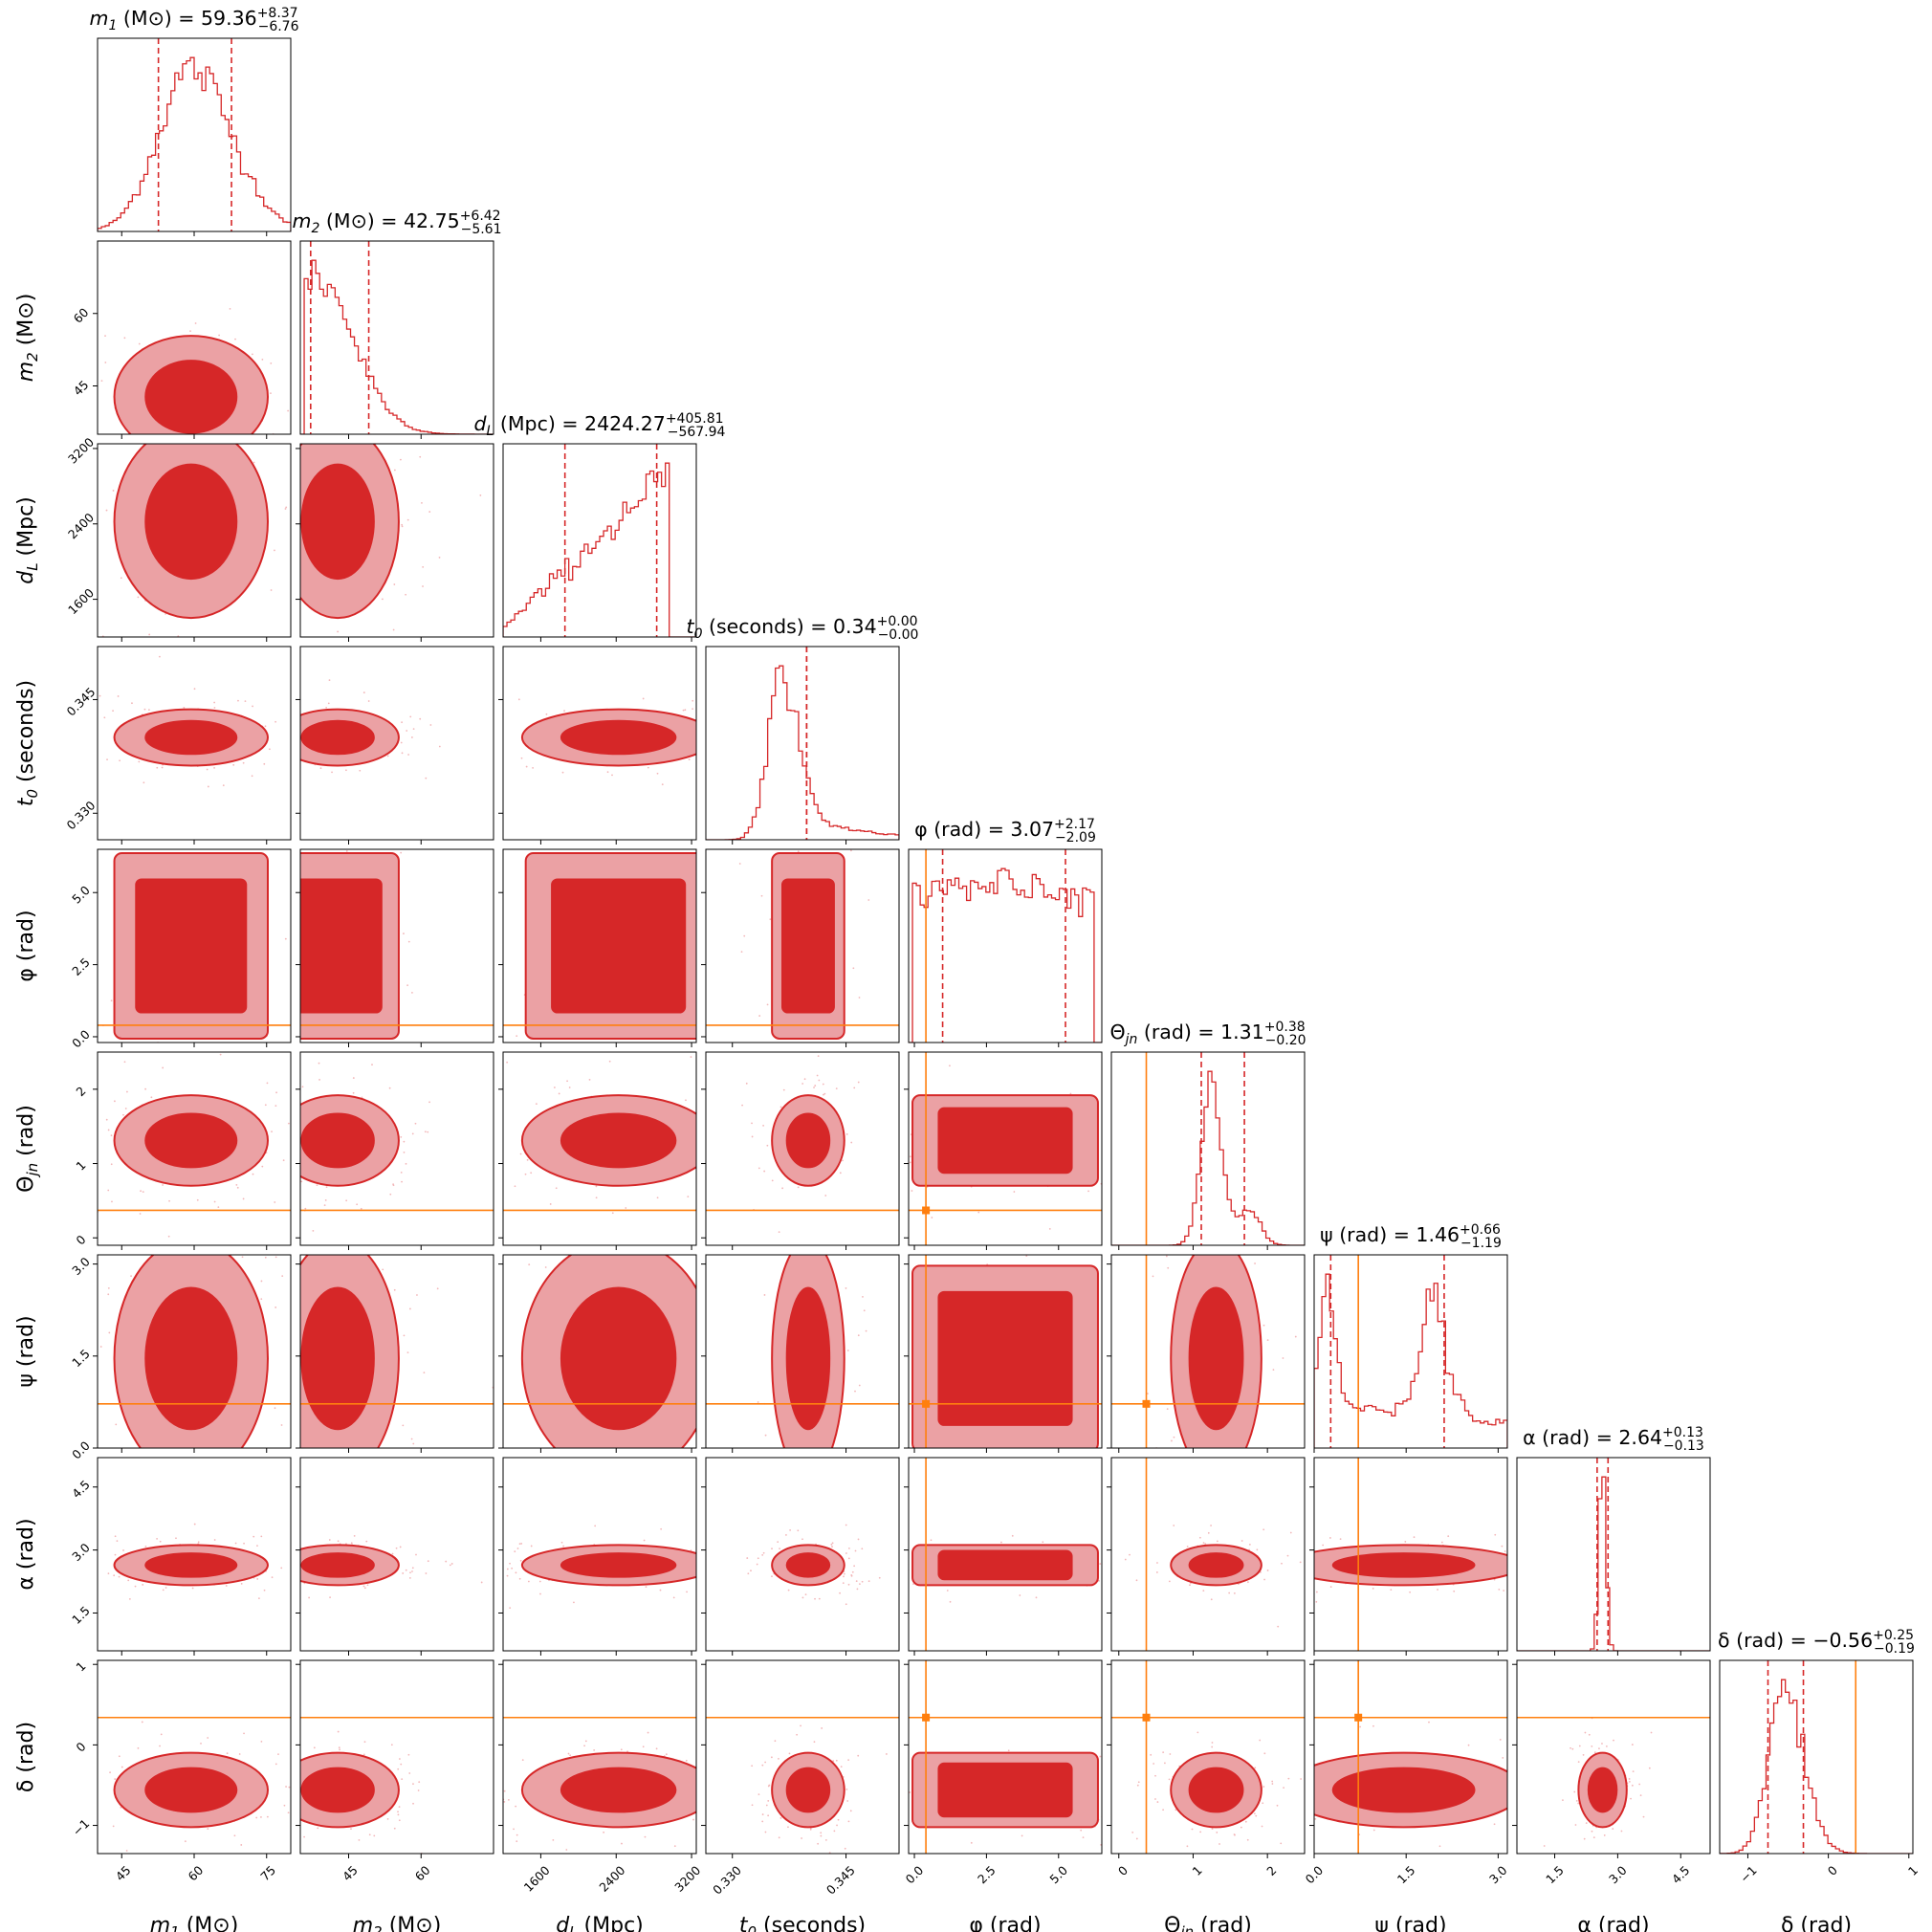  Describe the element at coordinates (1618, 1875) in the screenshot. I see `x-tick-label: 3.0` at that location.